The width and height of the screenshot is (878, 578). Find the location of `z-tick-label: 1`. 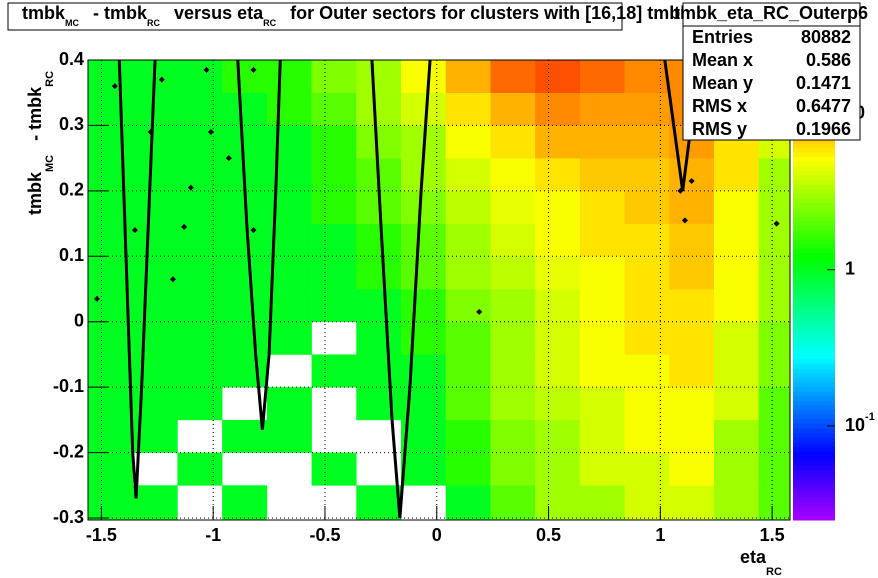

z-tick-label: 1 is located at coordinates (850, 268).